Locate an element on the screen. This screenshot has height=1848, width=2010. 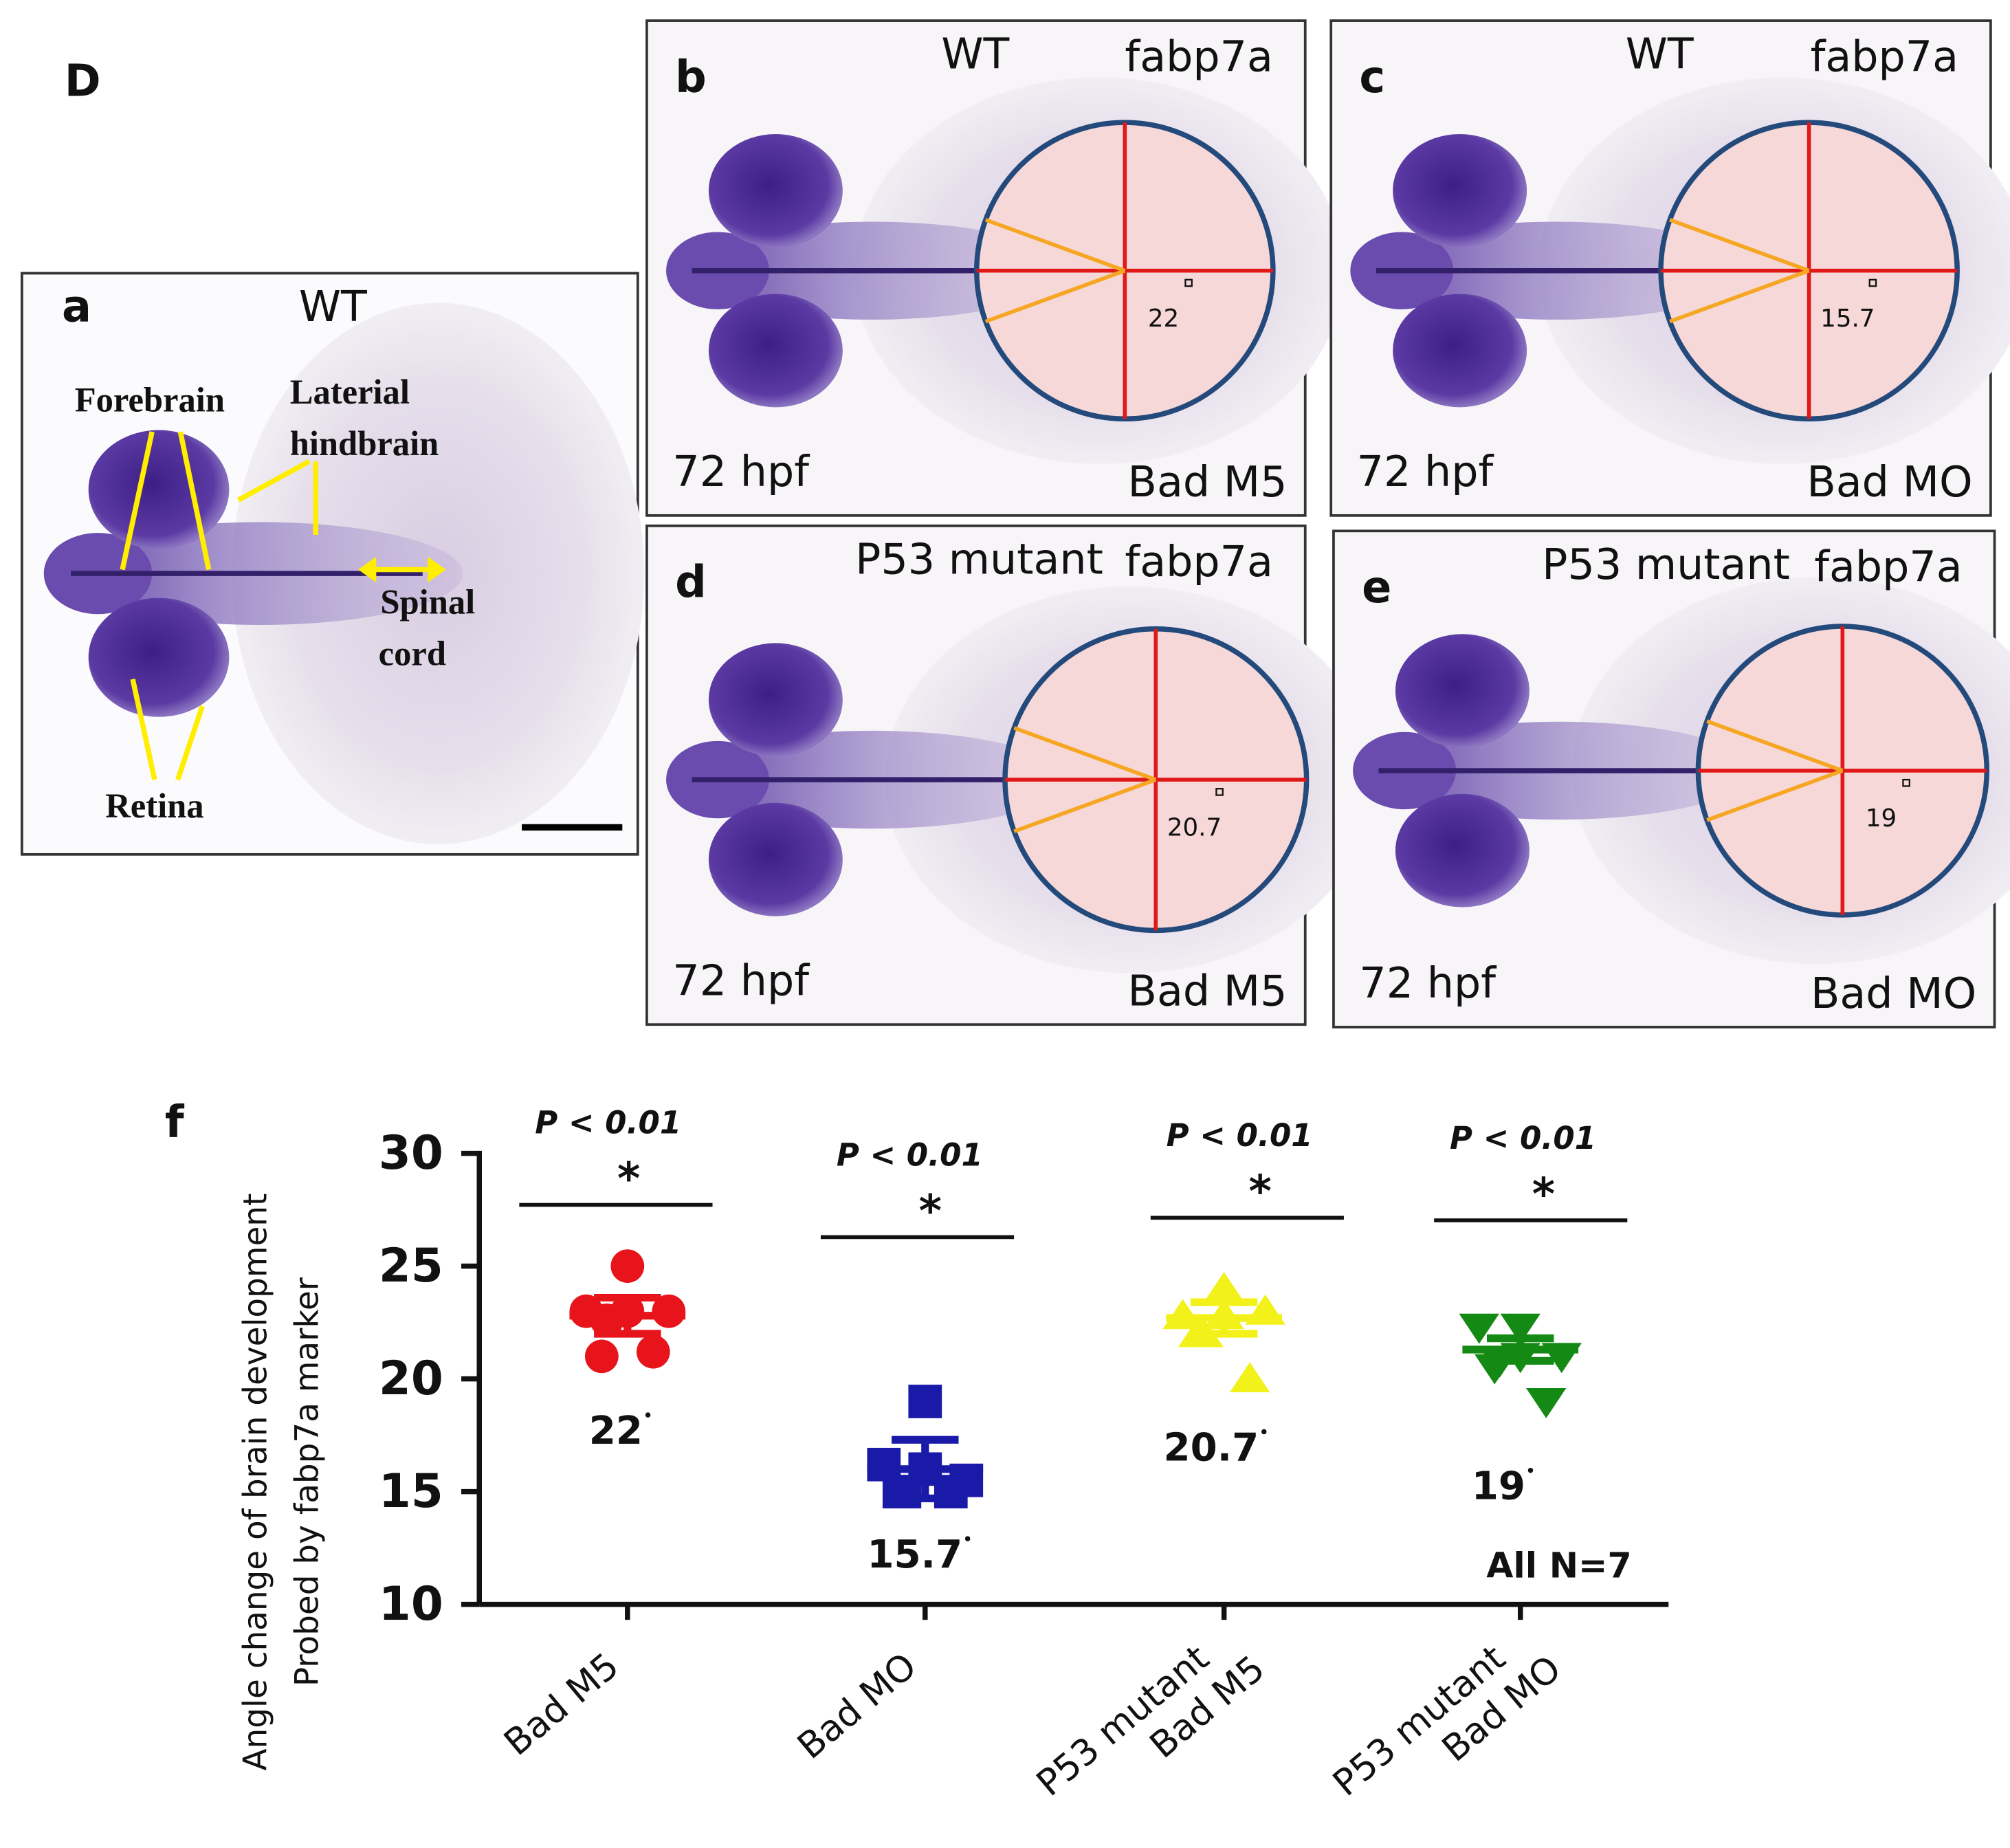
group-label: 15.7 is located at coordinates (914, 1554).